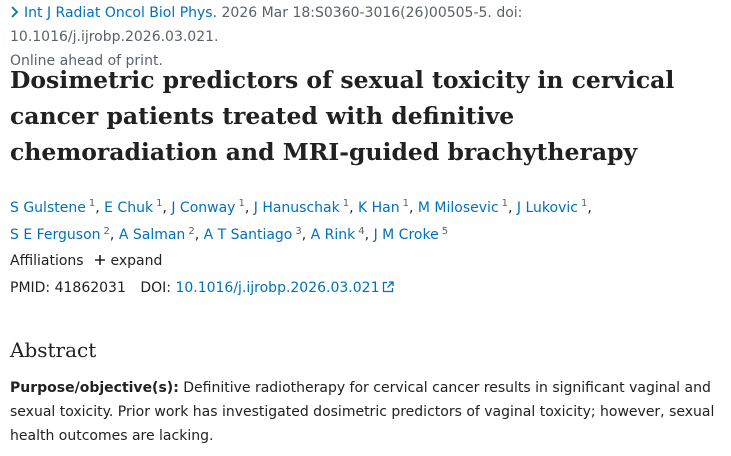  Describe the element at coordinates (100, 260) in the screenshot. I see `plus-icon` at that location.